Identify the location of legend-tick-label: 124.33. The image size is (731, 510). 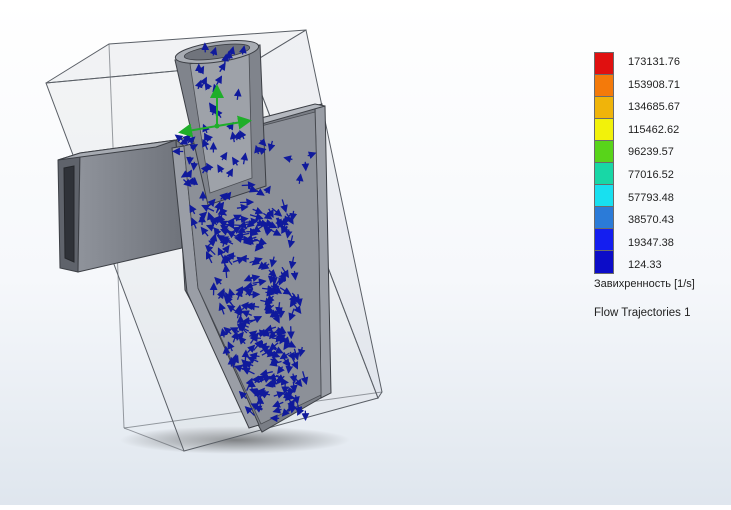
(645, 265).